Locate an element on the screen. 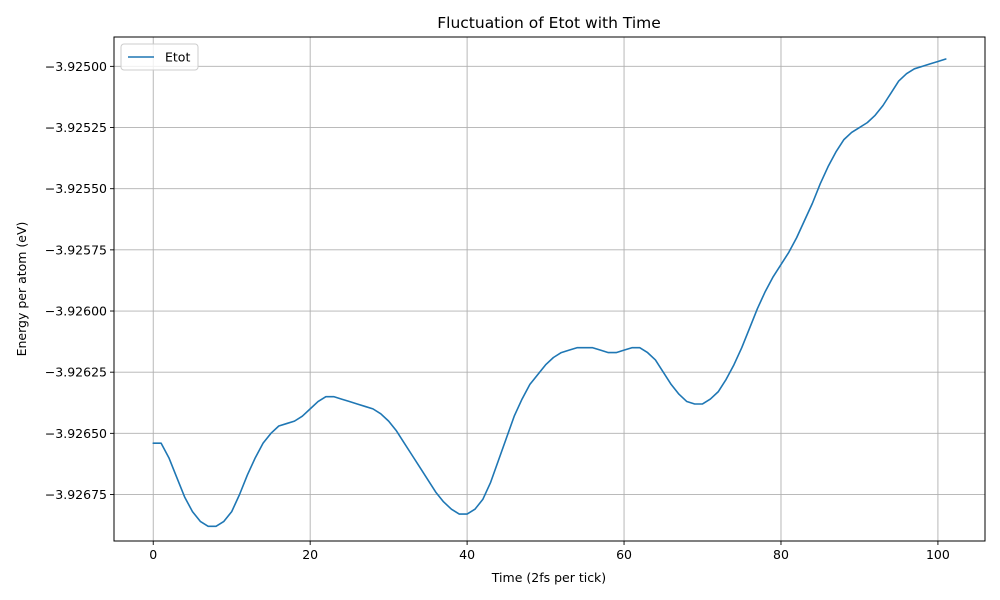 Image resolution: width=1000 pixels, height=600 pixels. y-tick-label: −3.92575 is located at coordinates (76, 249).